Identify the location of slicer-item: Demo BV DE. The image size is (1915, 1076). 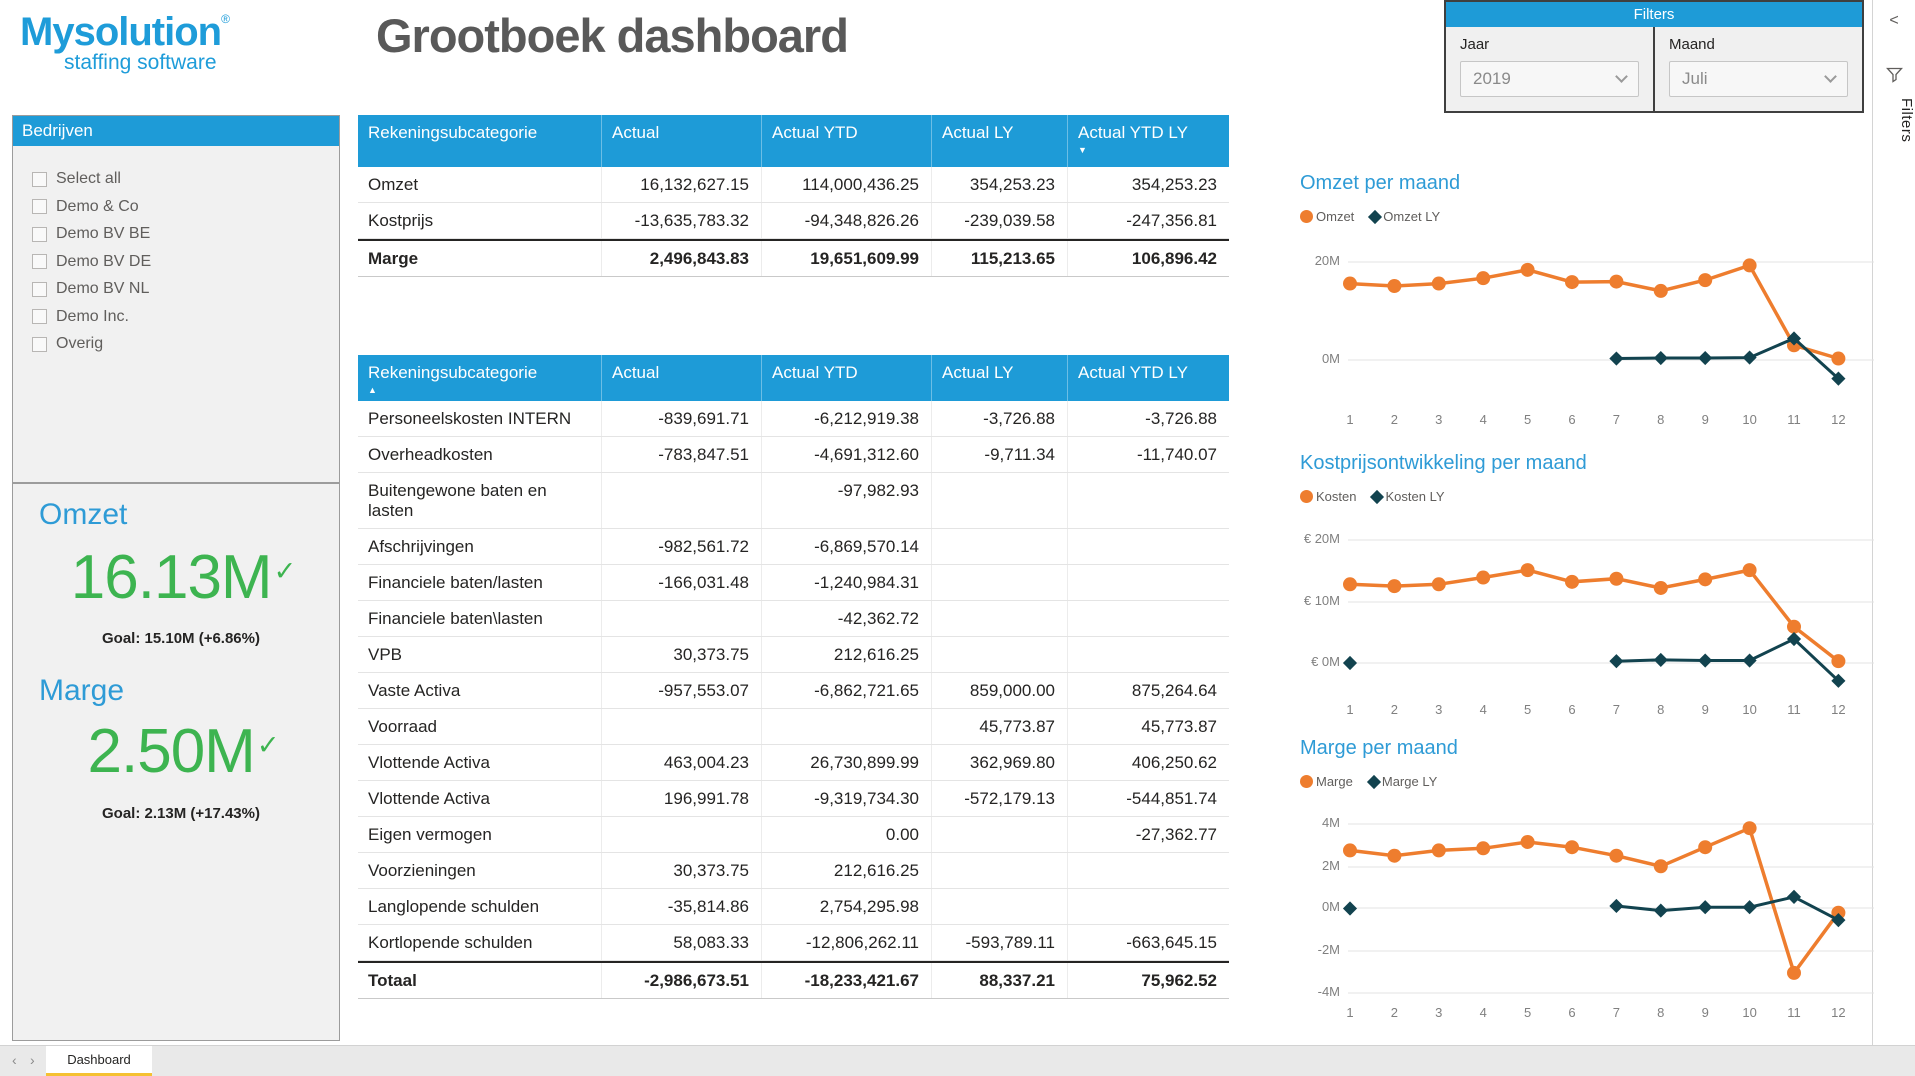
(176, 262).